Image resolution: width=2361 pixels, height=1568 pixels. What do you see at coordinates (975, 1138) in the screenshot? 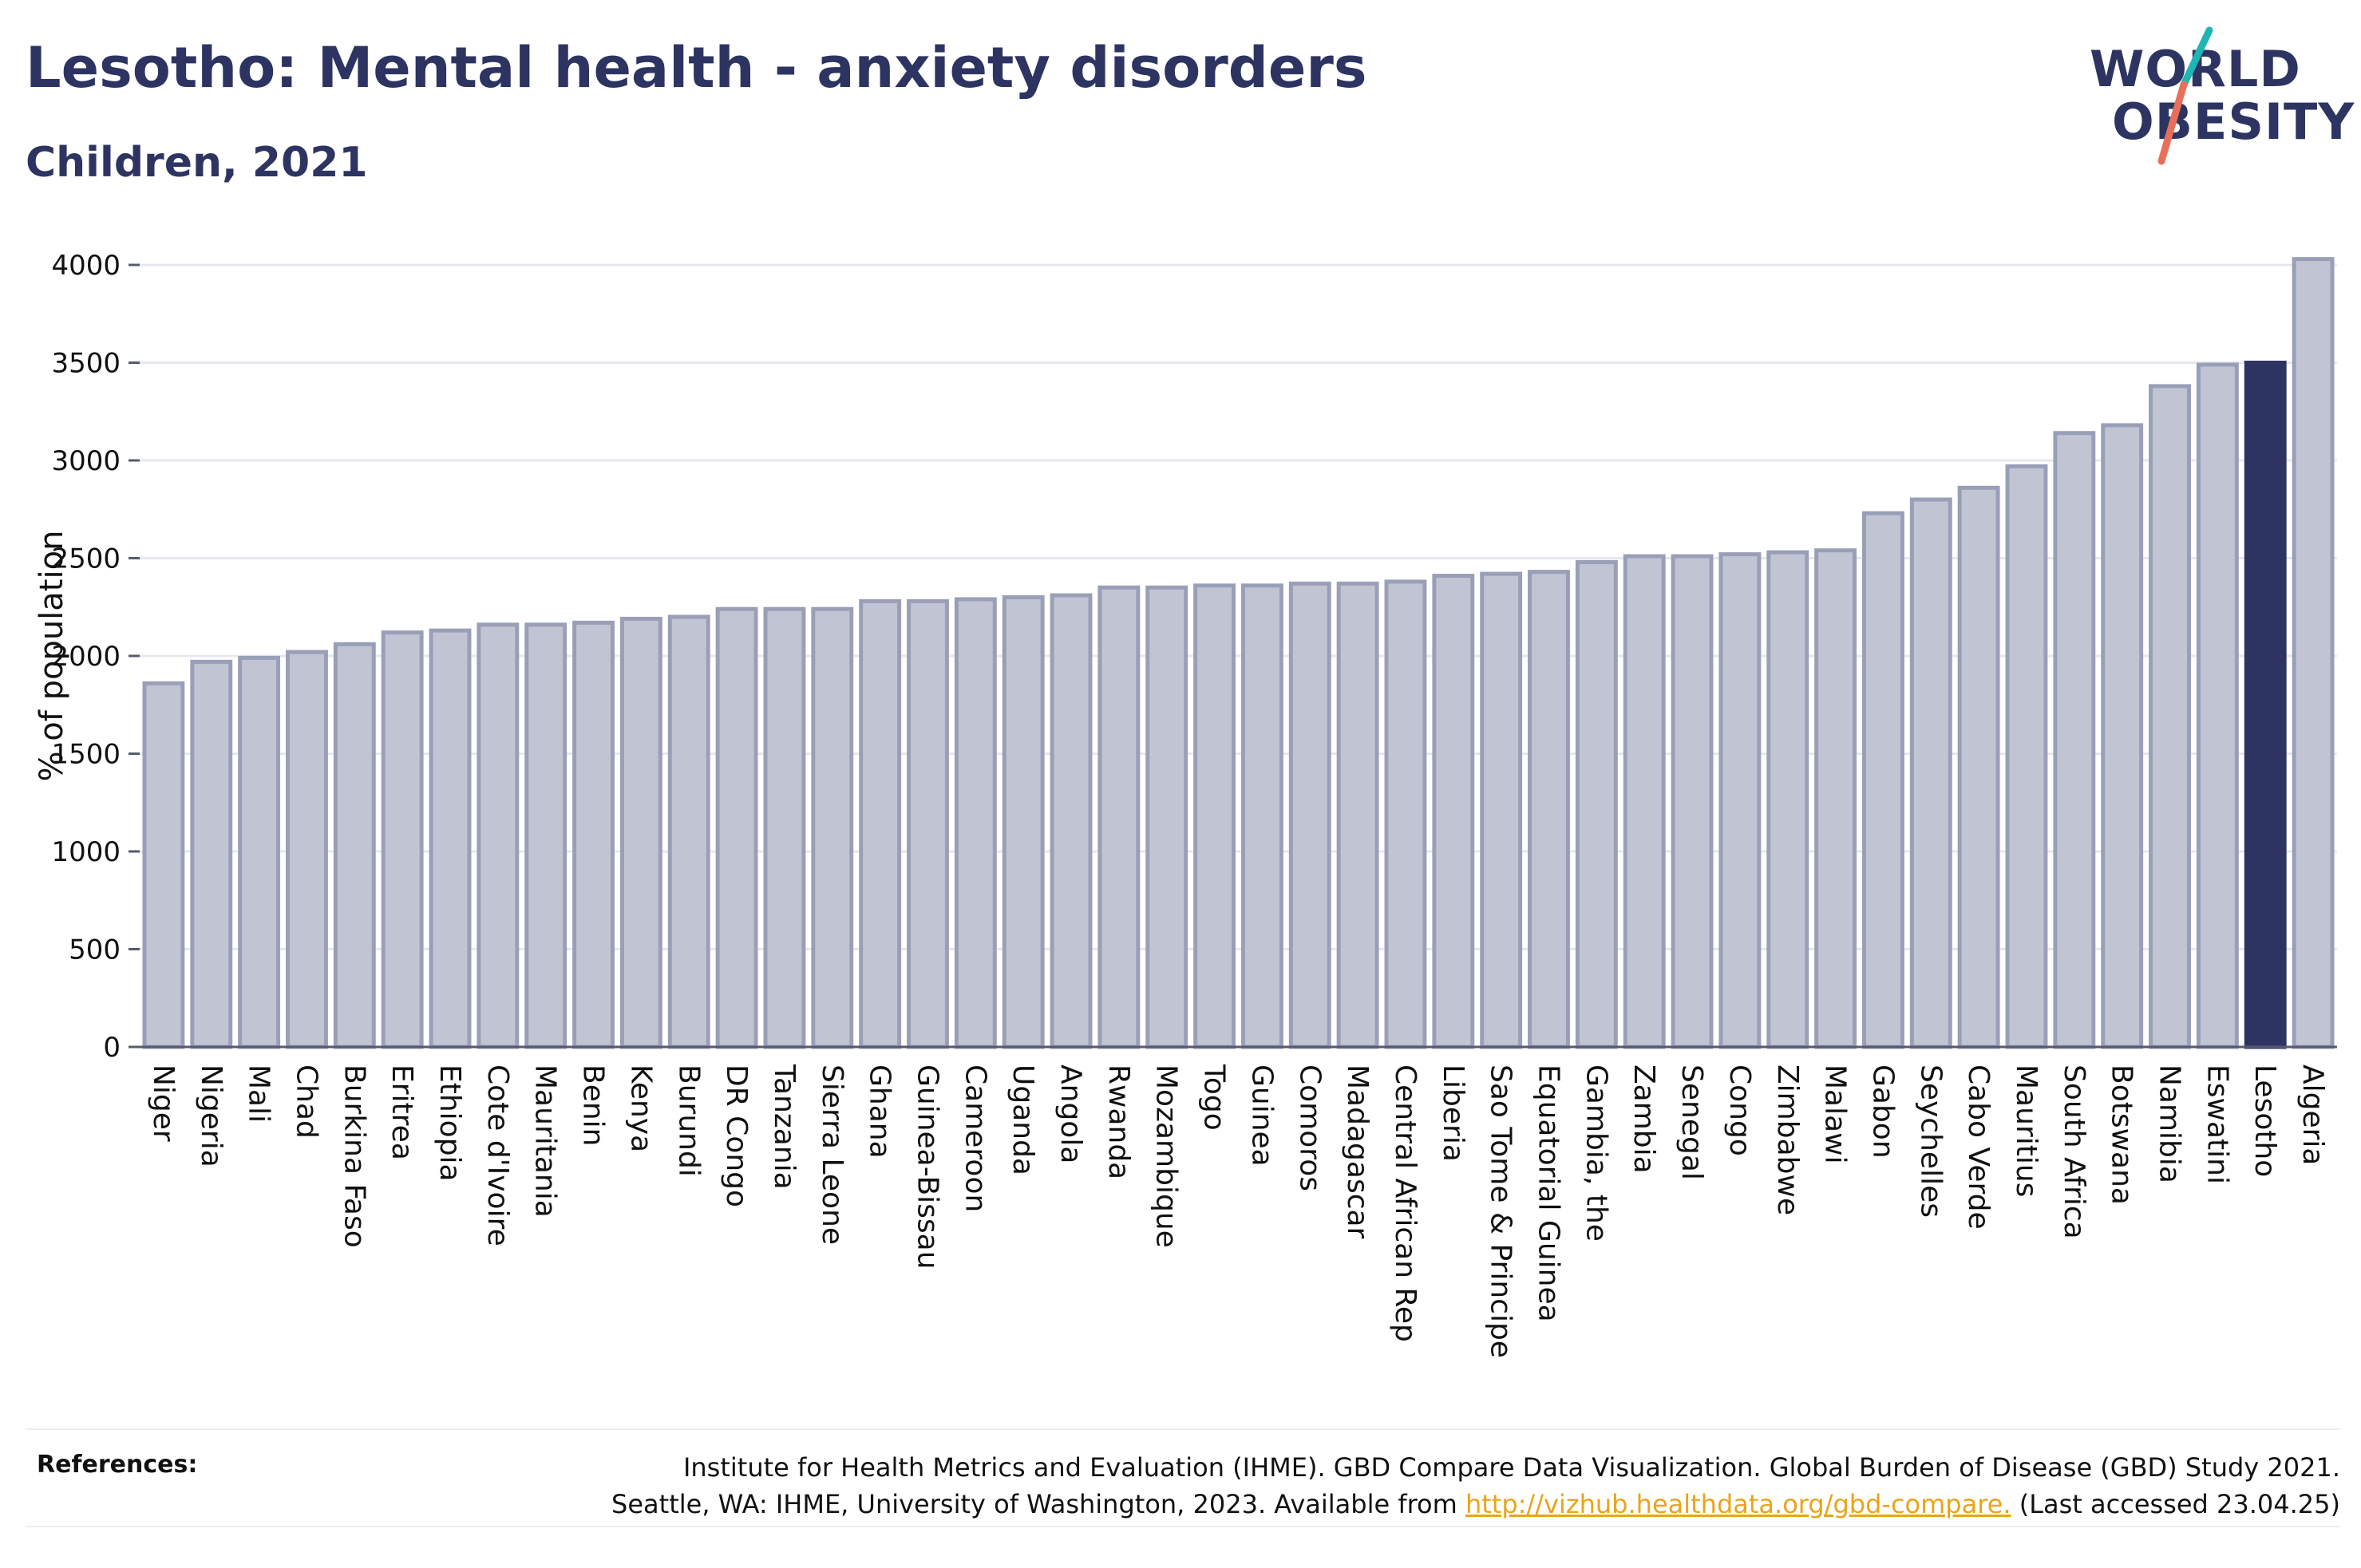
I see `x-tick-label: Cameroon` at bounding box center [975, 1138].